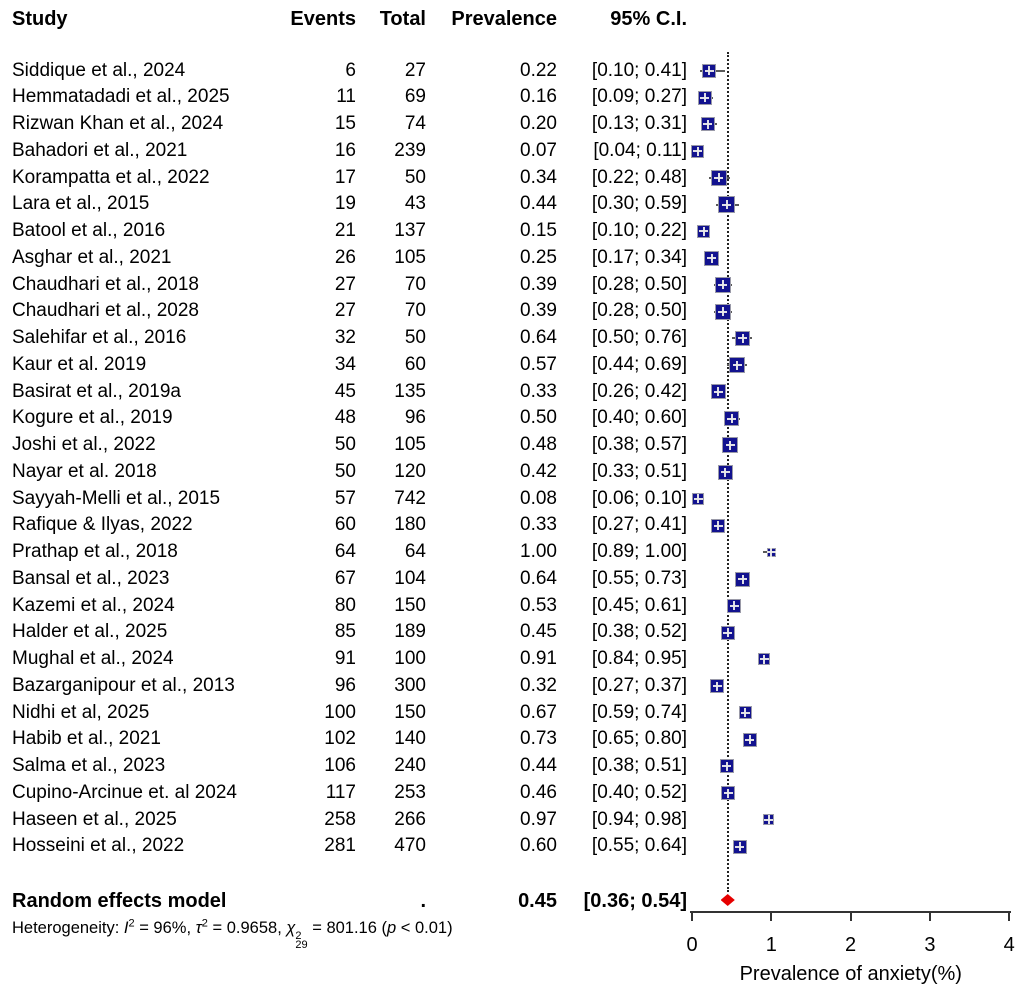 The image size is (1026, 1000). Describe the element at coordinates (727, 900) in the screenshot. I see `pooled-diamond` at that location.